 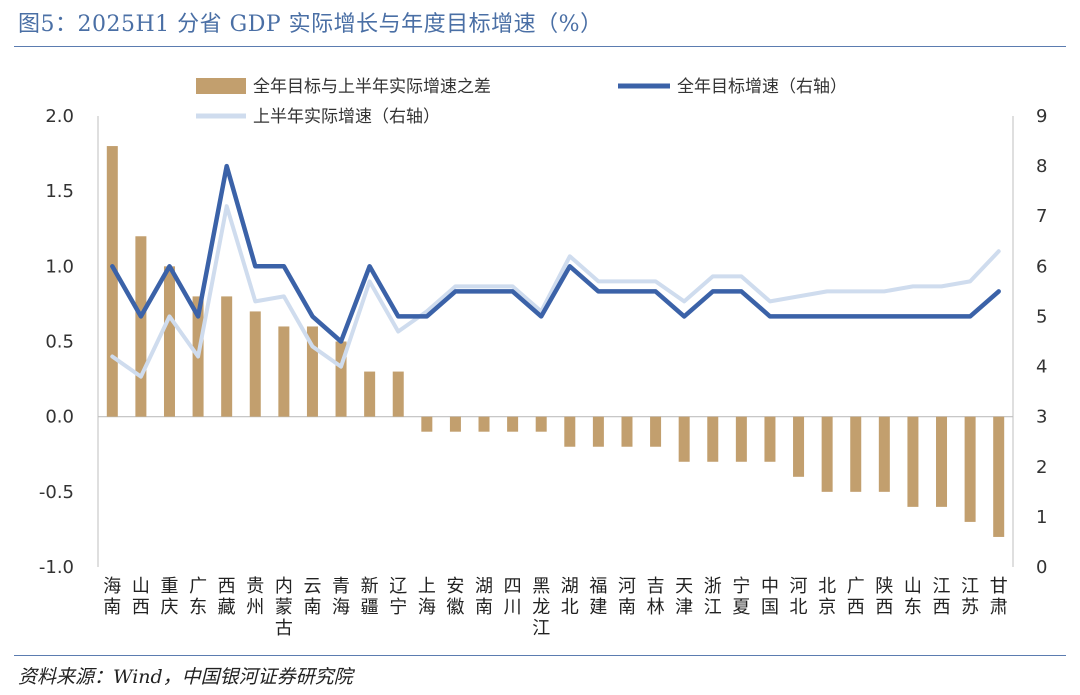 I want to click on category-label: 甘肃, so click(x=999, y=597).